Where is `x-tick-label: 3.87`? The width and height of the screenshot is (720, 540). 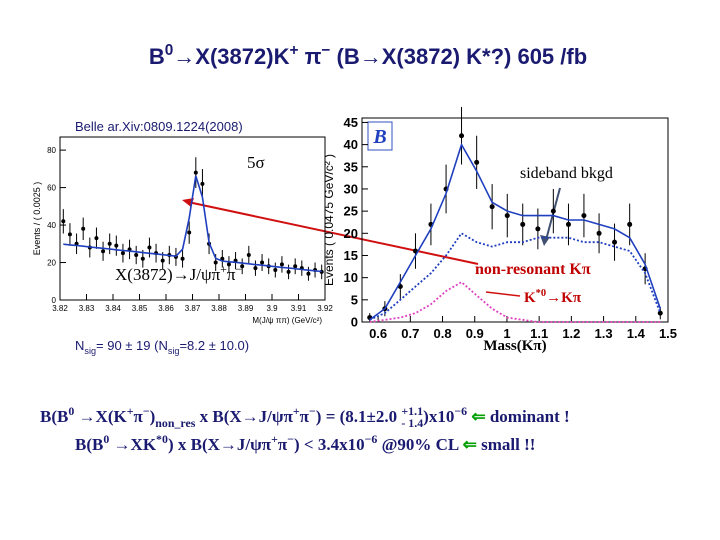
x-tick-label: 3.87 is located at coordinates (193, 308).